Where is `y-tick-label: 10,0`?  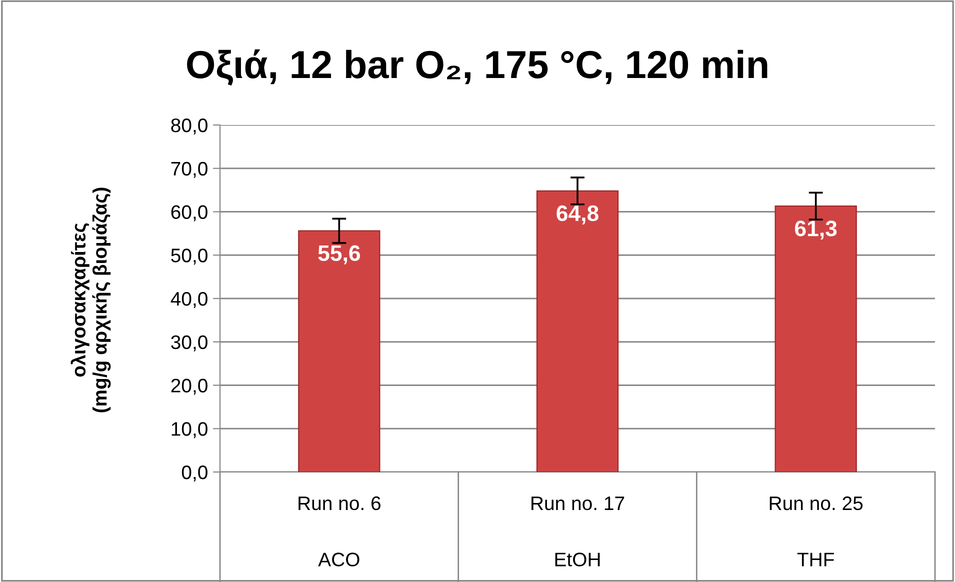
y-tick-label: 10,0 is located at coordinates (190, 430).